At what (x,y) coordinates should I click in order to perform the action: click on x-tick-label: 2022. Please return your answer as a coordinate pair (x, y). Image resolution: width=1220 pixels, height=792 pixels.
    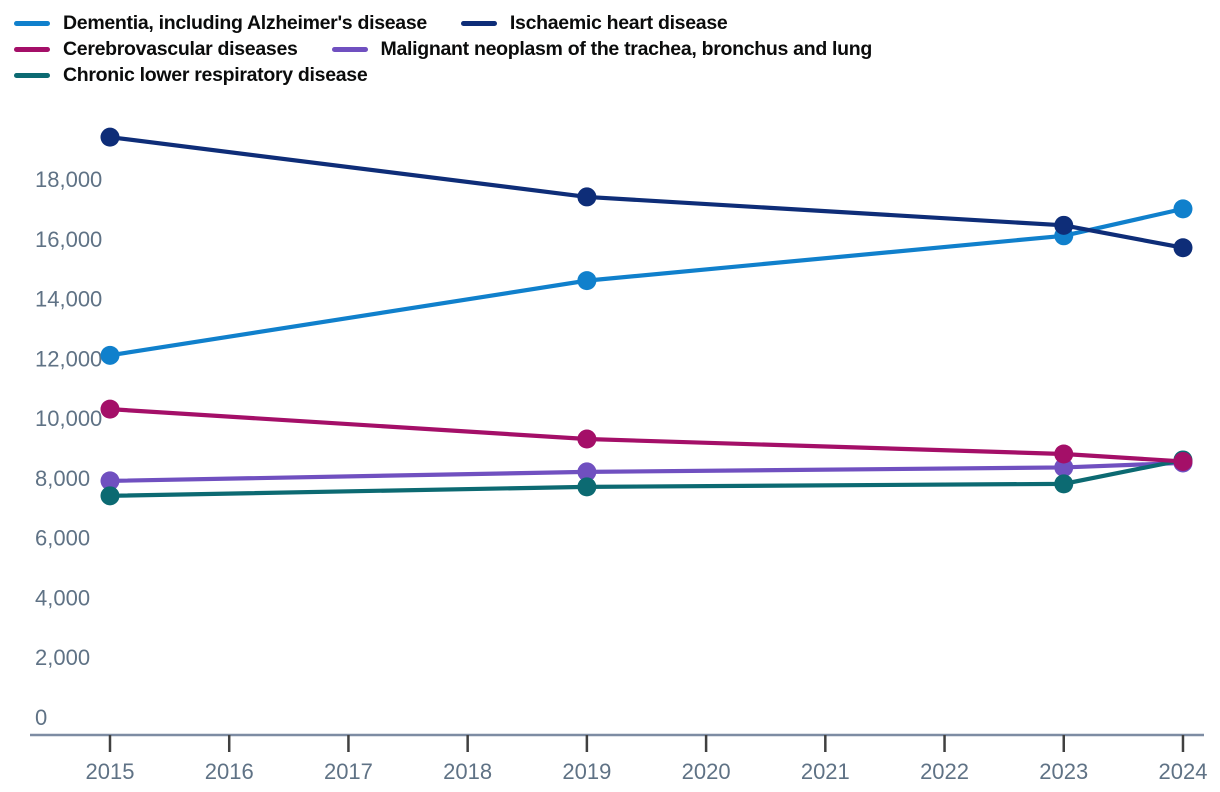
    Looking at the image, I should click on (944, 771).